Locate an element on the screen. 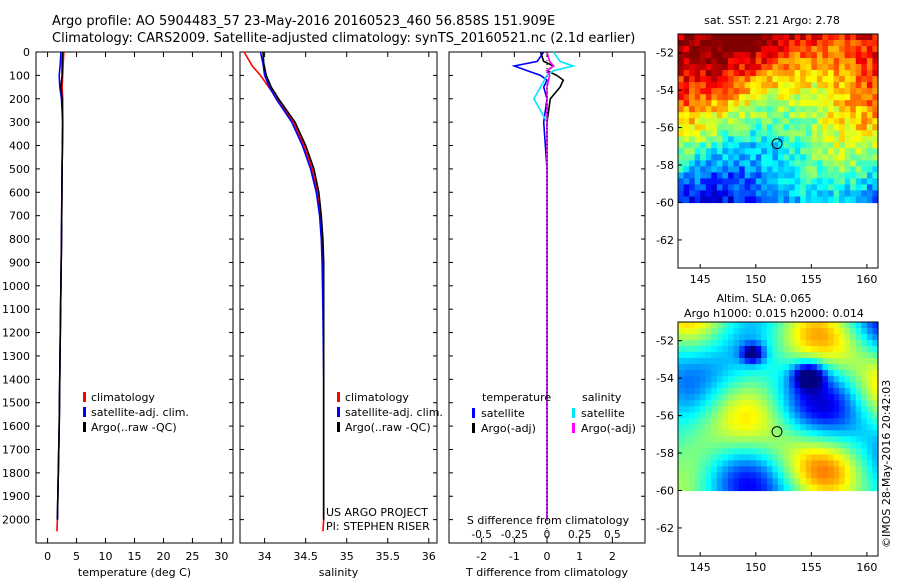 The width and height of the screenshot is (900, 580). depth-tick-label: 600 is located at coordinates (19, 192).